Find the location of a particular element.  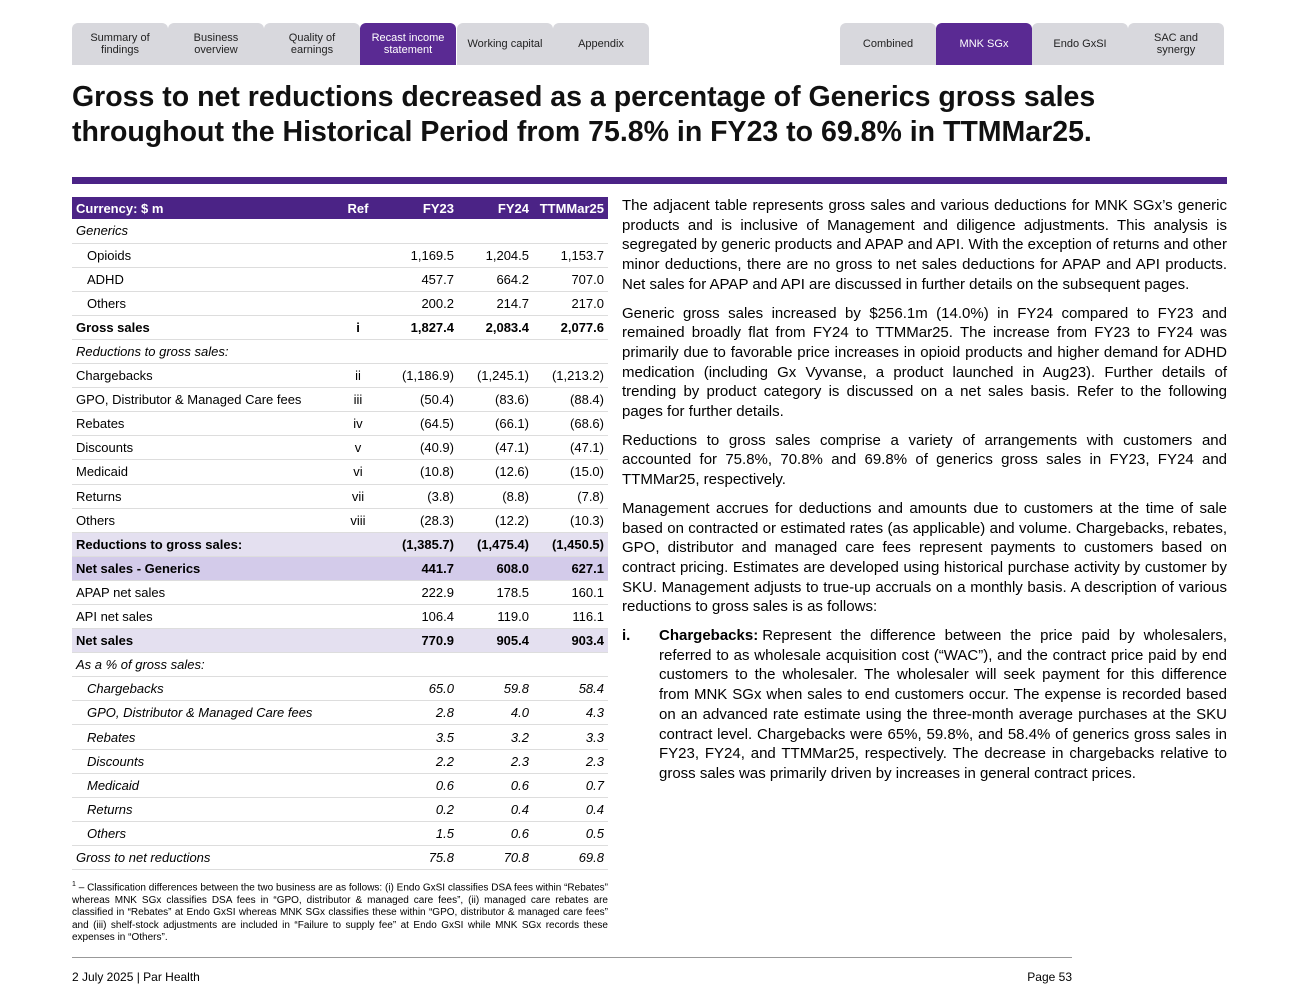

row-label: As a % of gross sales: is located at coordinates (202, 665).